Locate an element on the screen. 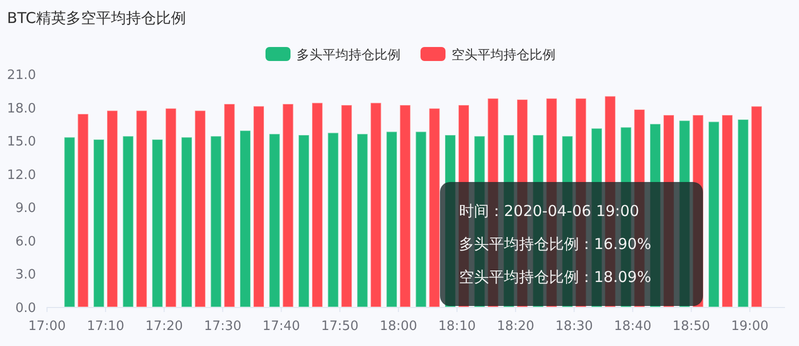 The image size is (799, 346). y-tick-label: 9.0 is located at coordinates (25, 208).